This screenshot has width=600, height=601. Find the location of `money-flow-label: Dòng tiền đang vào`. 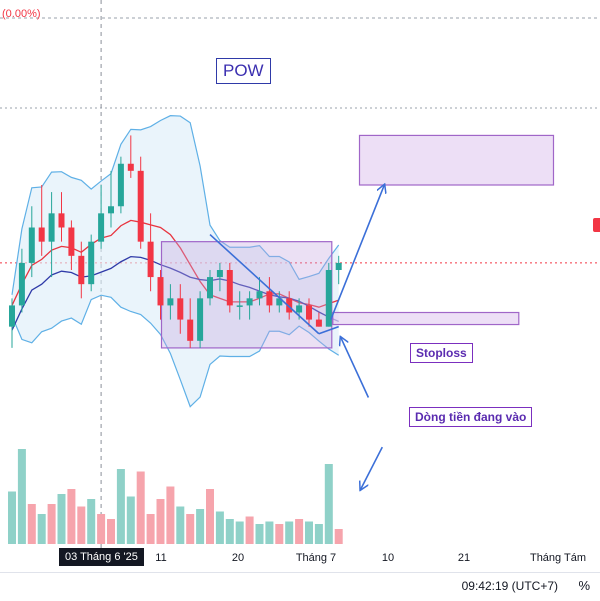

money-flow-label: Dòng tiền đang vào is located at coordinates (471, 417).